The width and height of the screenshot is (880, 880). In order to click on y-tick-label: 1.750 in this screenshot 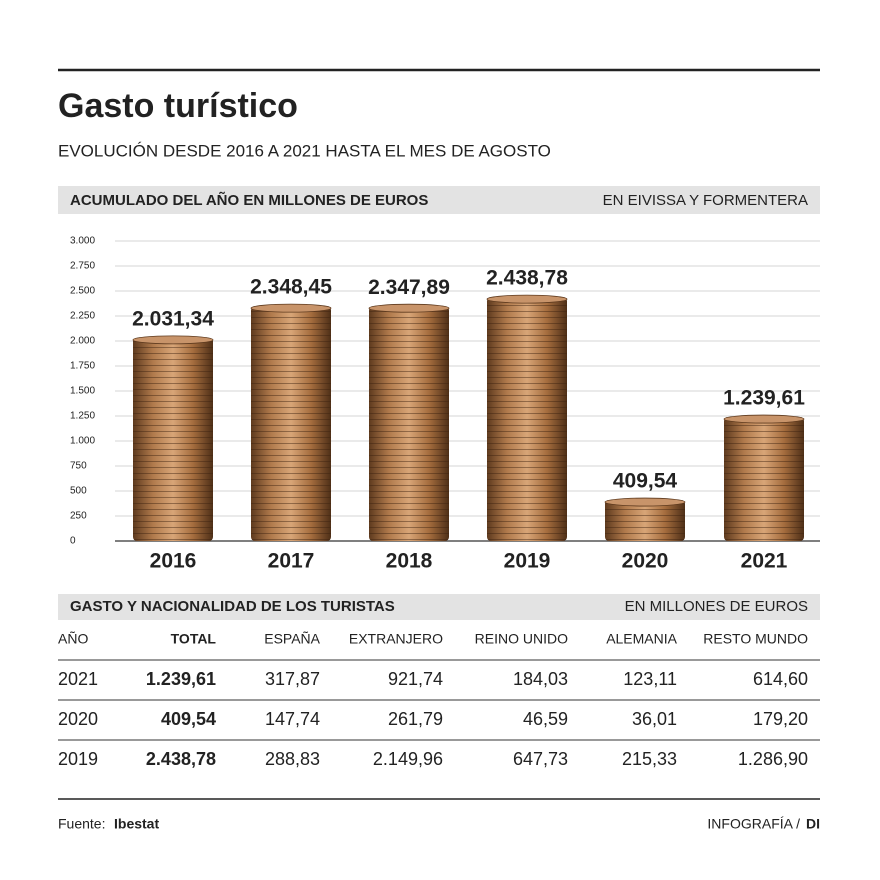, I will do `click(82, 366)`.